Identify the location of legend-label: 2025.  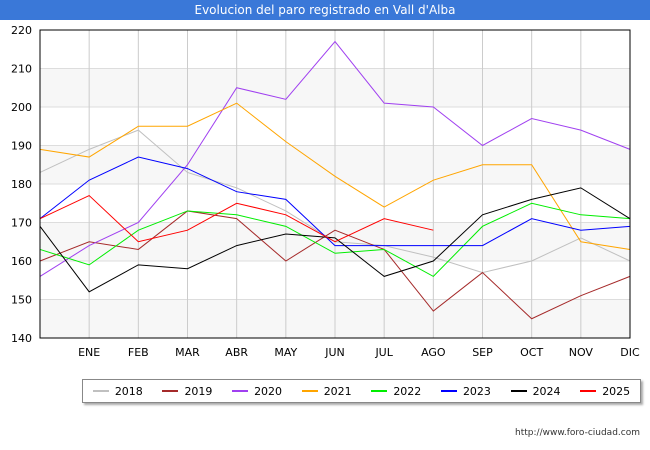
(616, 391).